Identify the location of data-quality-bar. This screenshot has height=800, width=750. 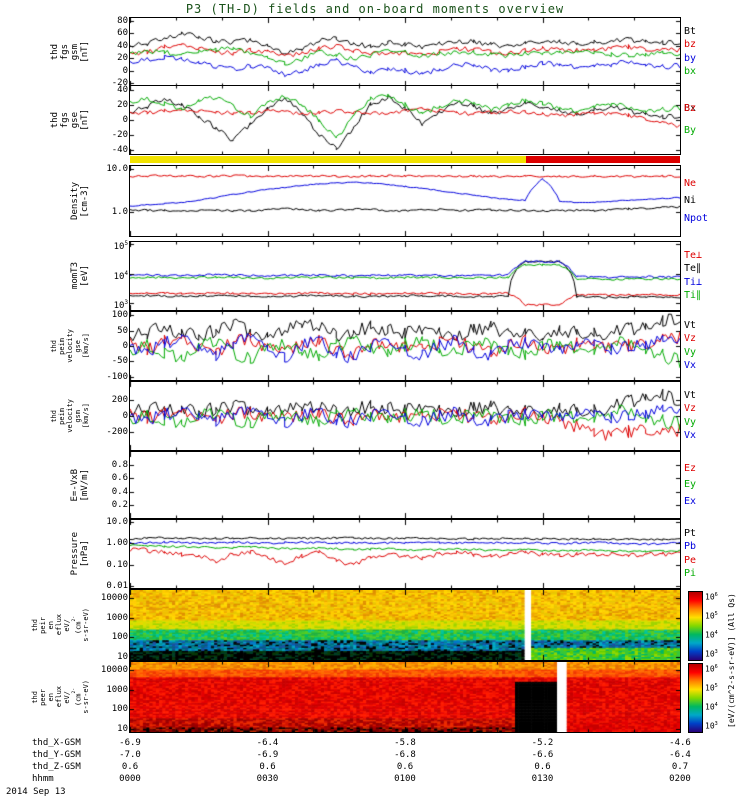
(405, 159).